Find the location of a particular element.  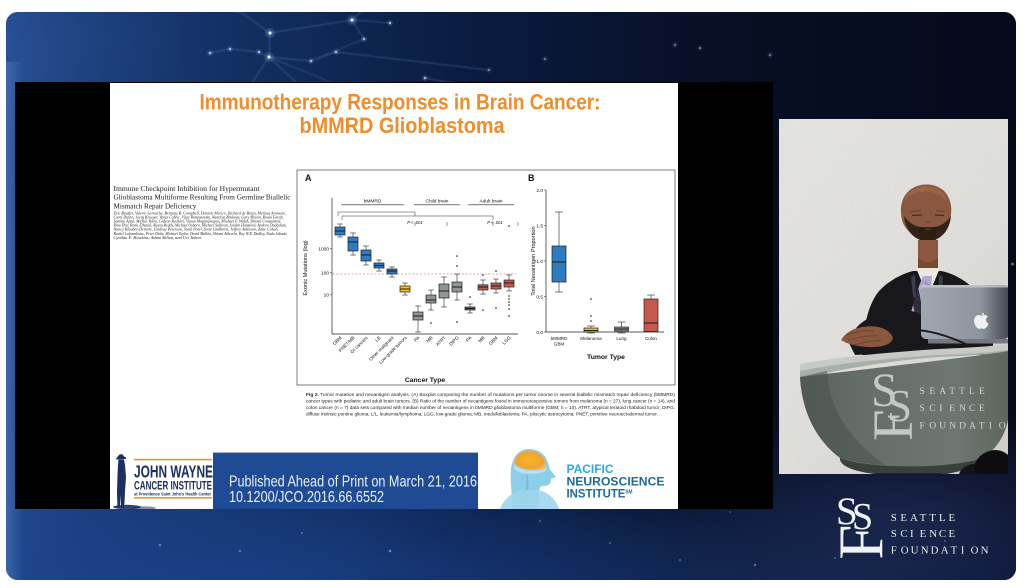

svg-text: 10 is located at coordinates (327, 296).